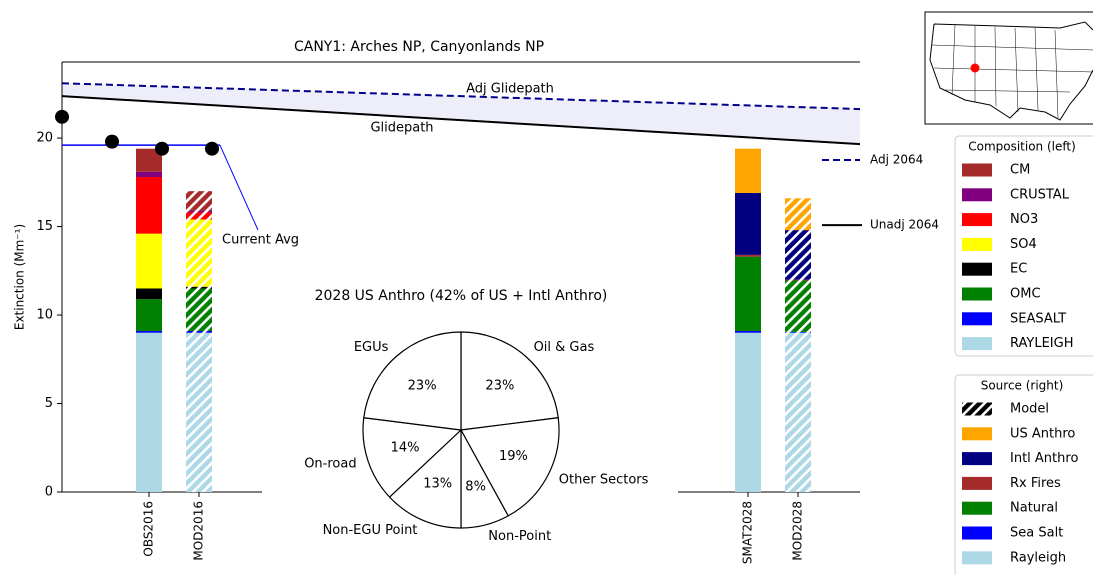 The height and width of the screenshot is (575, 1093). What do you see at coordinates (44, 315) in the screenshot?
I see `y-tick-label: 10` at bounding box center [44, 315].